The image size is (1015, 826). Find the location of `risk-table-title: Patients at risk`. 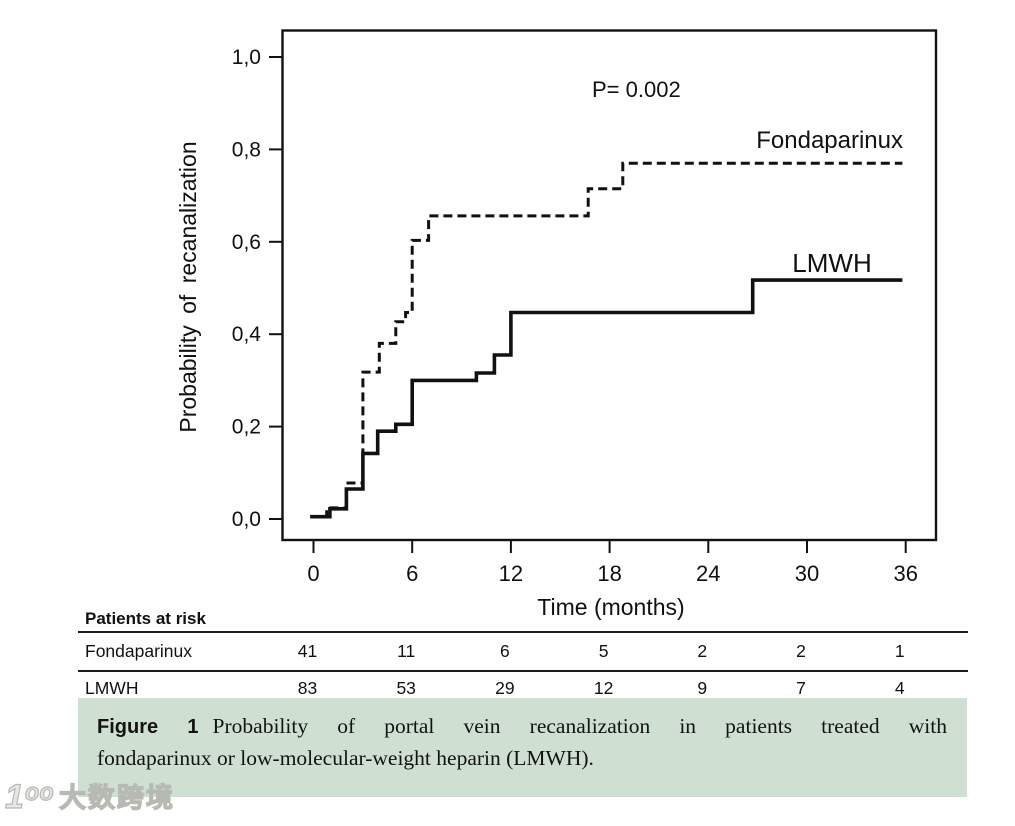

risk-table-title: Patients at risk is located at coordinates (145, 618).